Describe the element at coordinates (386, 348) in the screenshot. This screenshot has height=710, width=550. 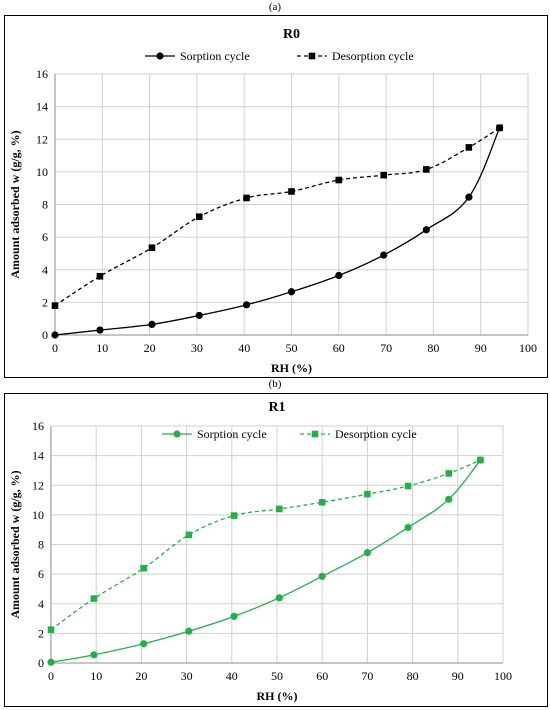
I see `x-tick-label: 70` at that location.